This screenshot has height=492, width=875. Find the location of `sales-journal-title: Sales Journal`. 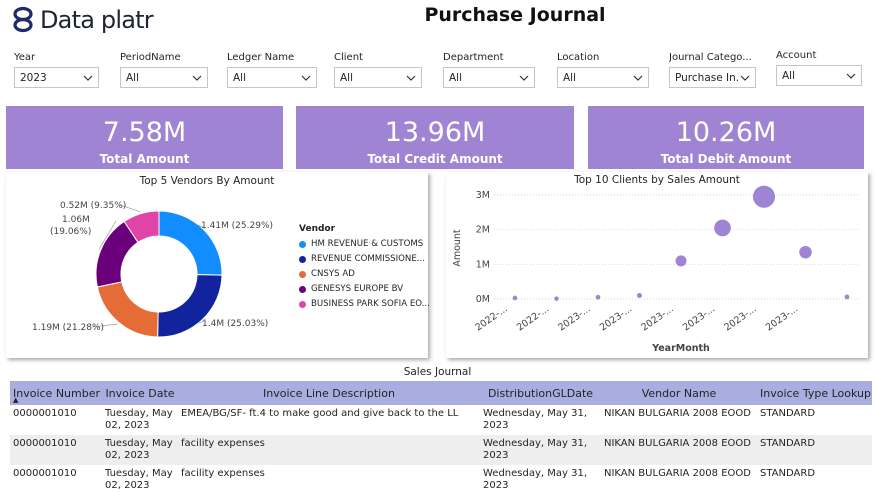

sales-journal-title: Sales Journal is located at coordinates (437, 372).